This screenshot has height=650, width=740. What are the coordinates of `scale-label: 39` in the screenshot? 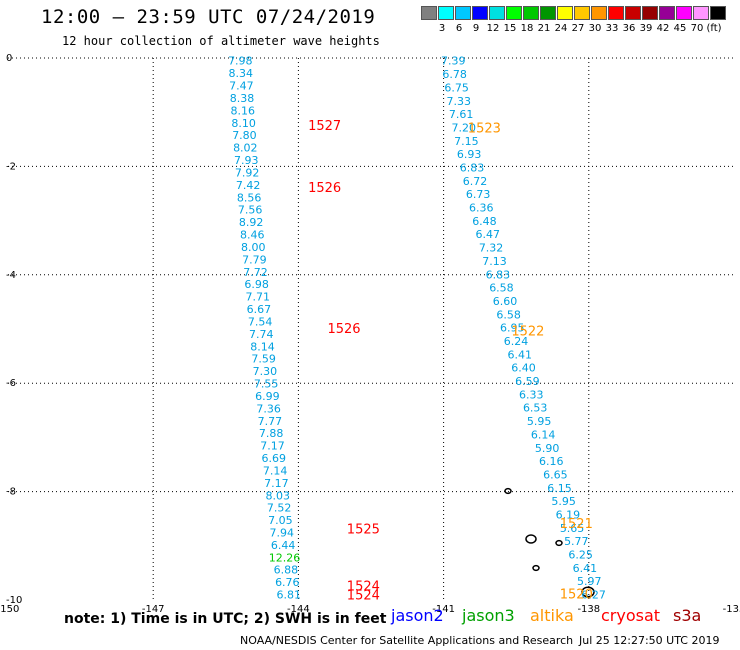 It's located at (646, 28).